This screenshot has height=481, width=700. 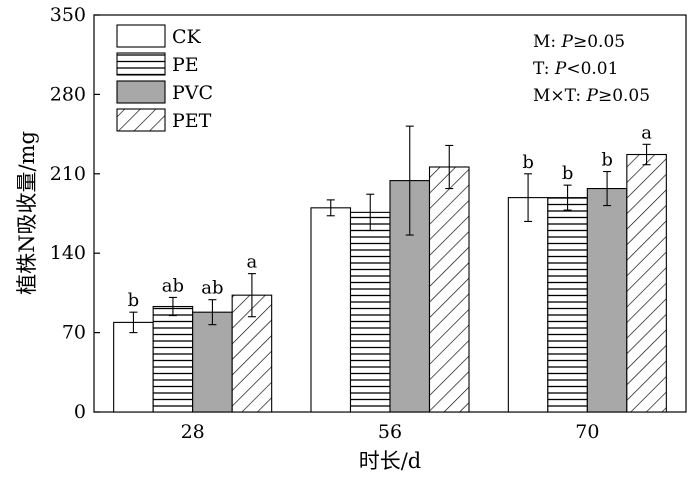 What do you see at coordinates (192, 93) in the screenshot?
I see `legend-label: PVC` at bounding box center [192, 93].